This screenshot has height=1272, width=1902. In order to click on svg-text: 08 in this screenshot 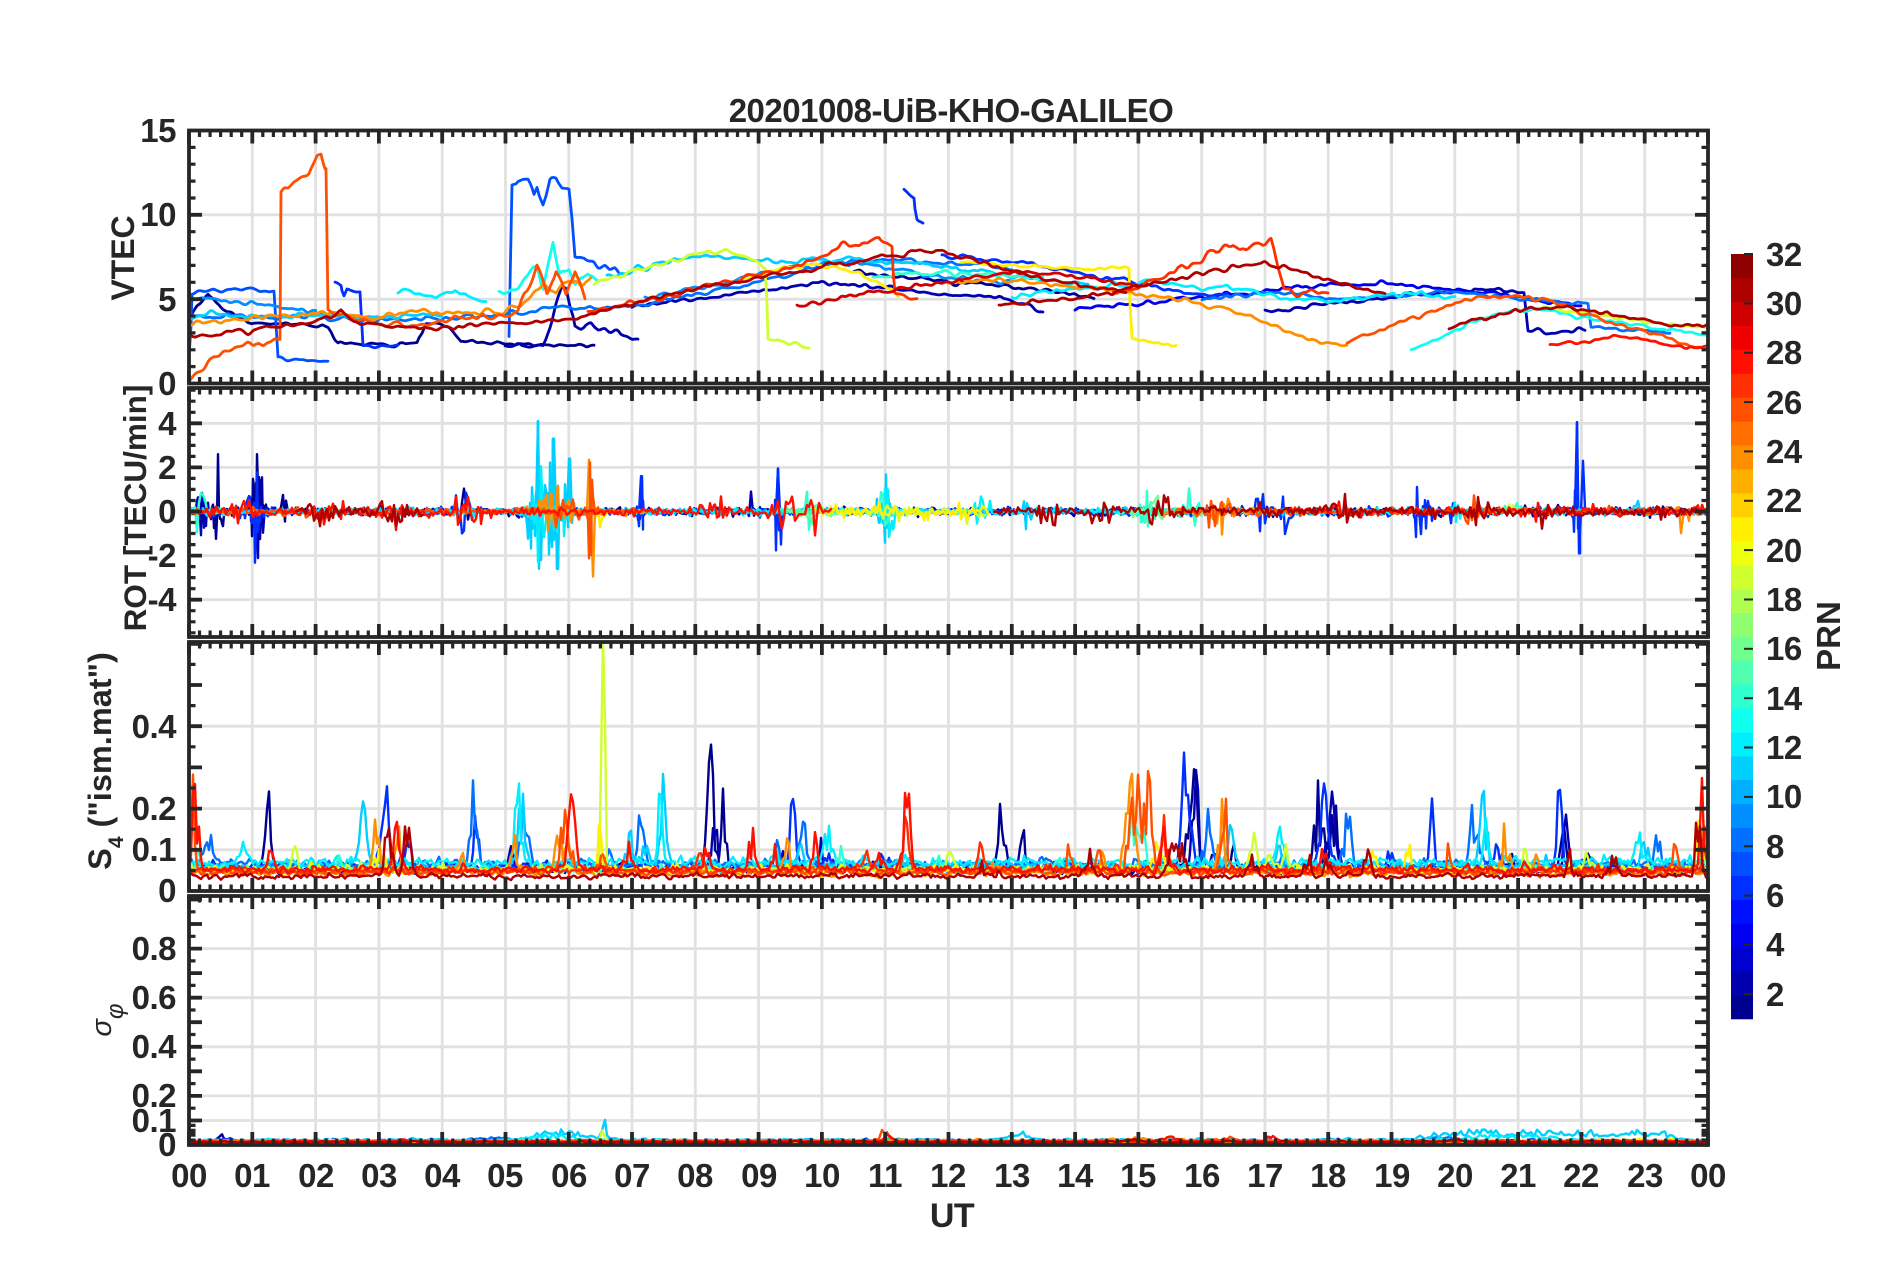, I will do `click(695, 1175)`.